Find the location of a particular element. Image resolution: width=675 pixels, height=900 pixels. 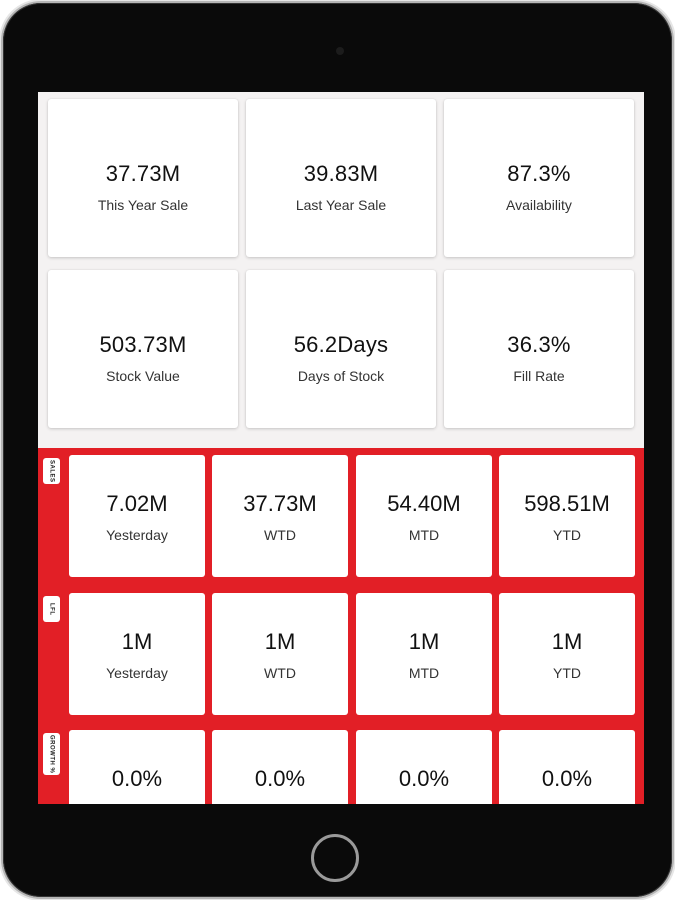

section-tag-lfl: LFL is located at coordinates (51, 609).